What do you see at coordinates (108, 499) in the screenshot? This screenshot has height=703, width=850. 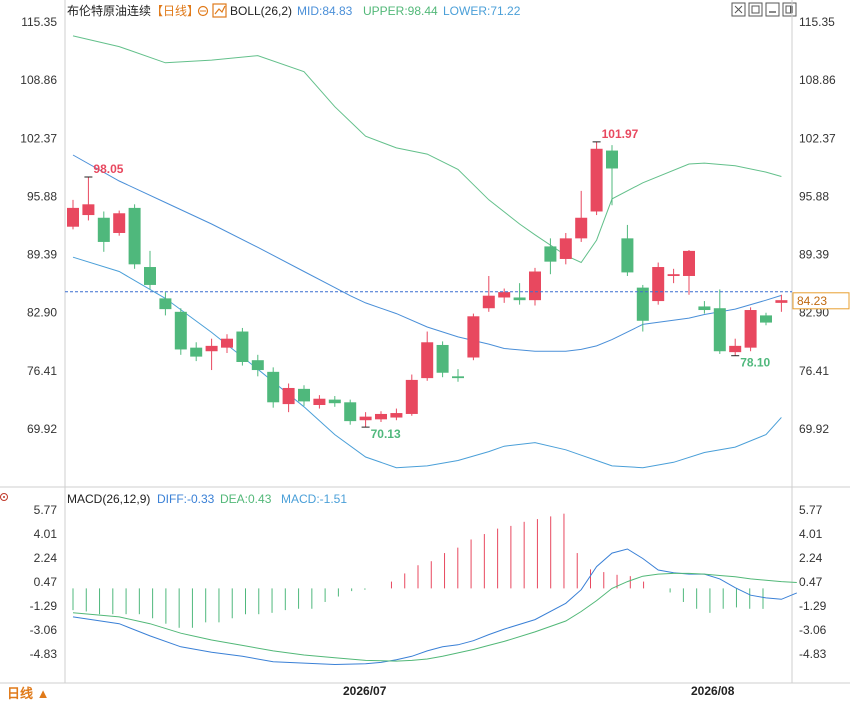 I see `macd-label: MACD(26,12,9)` at bounding box center [108, 499].